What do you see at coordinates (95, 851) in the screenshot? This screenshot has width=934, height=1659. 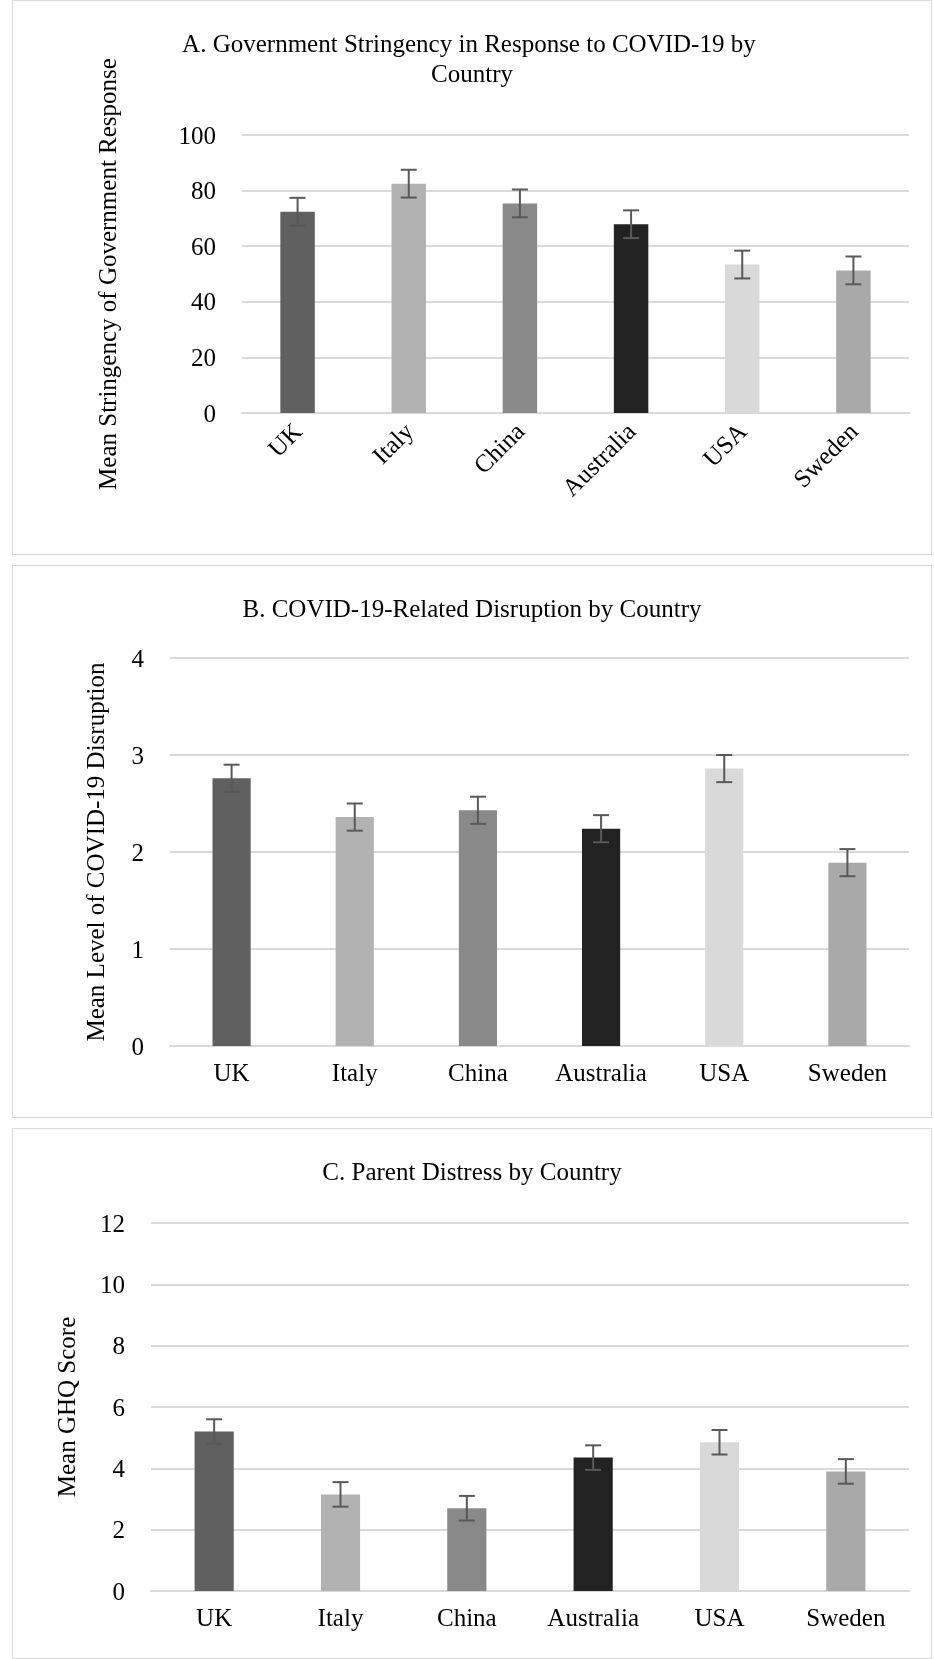 I see `y-axis-title: Mean Level of COVID-19 Disruption` at bounding box center [95, 851].